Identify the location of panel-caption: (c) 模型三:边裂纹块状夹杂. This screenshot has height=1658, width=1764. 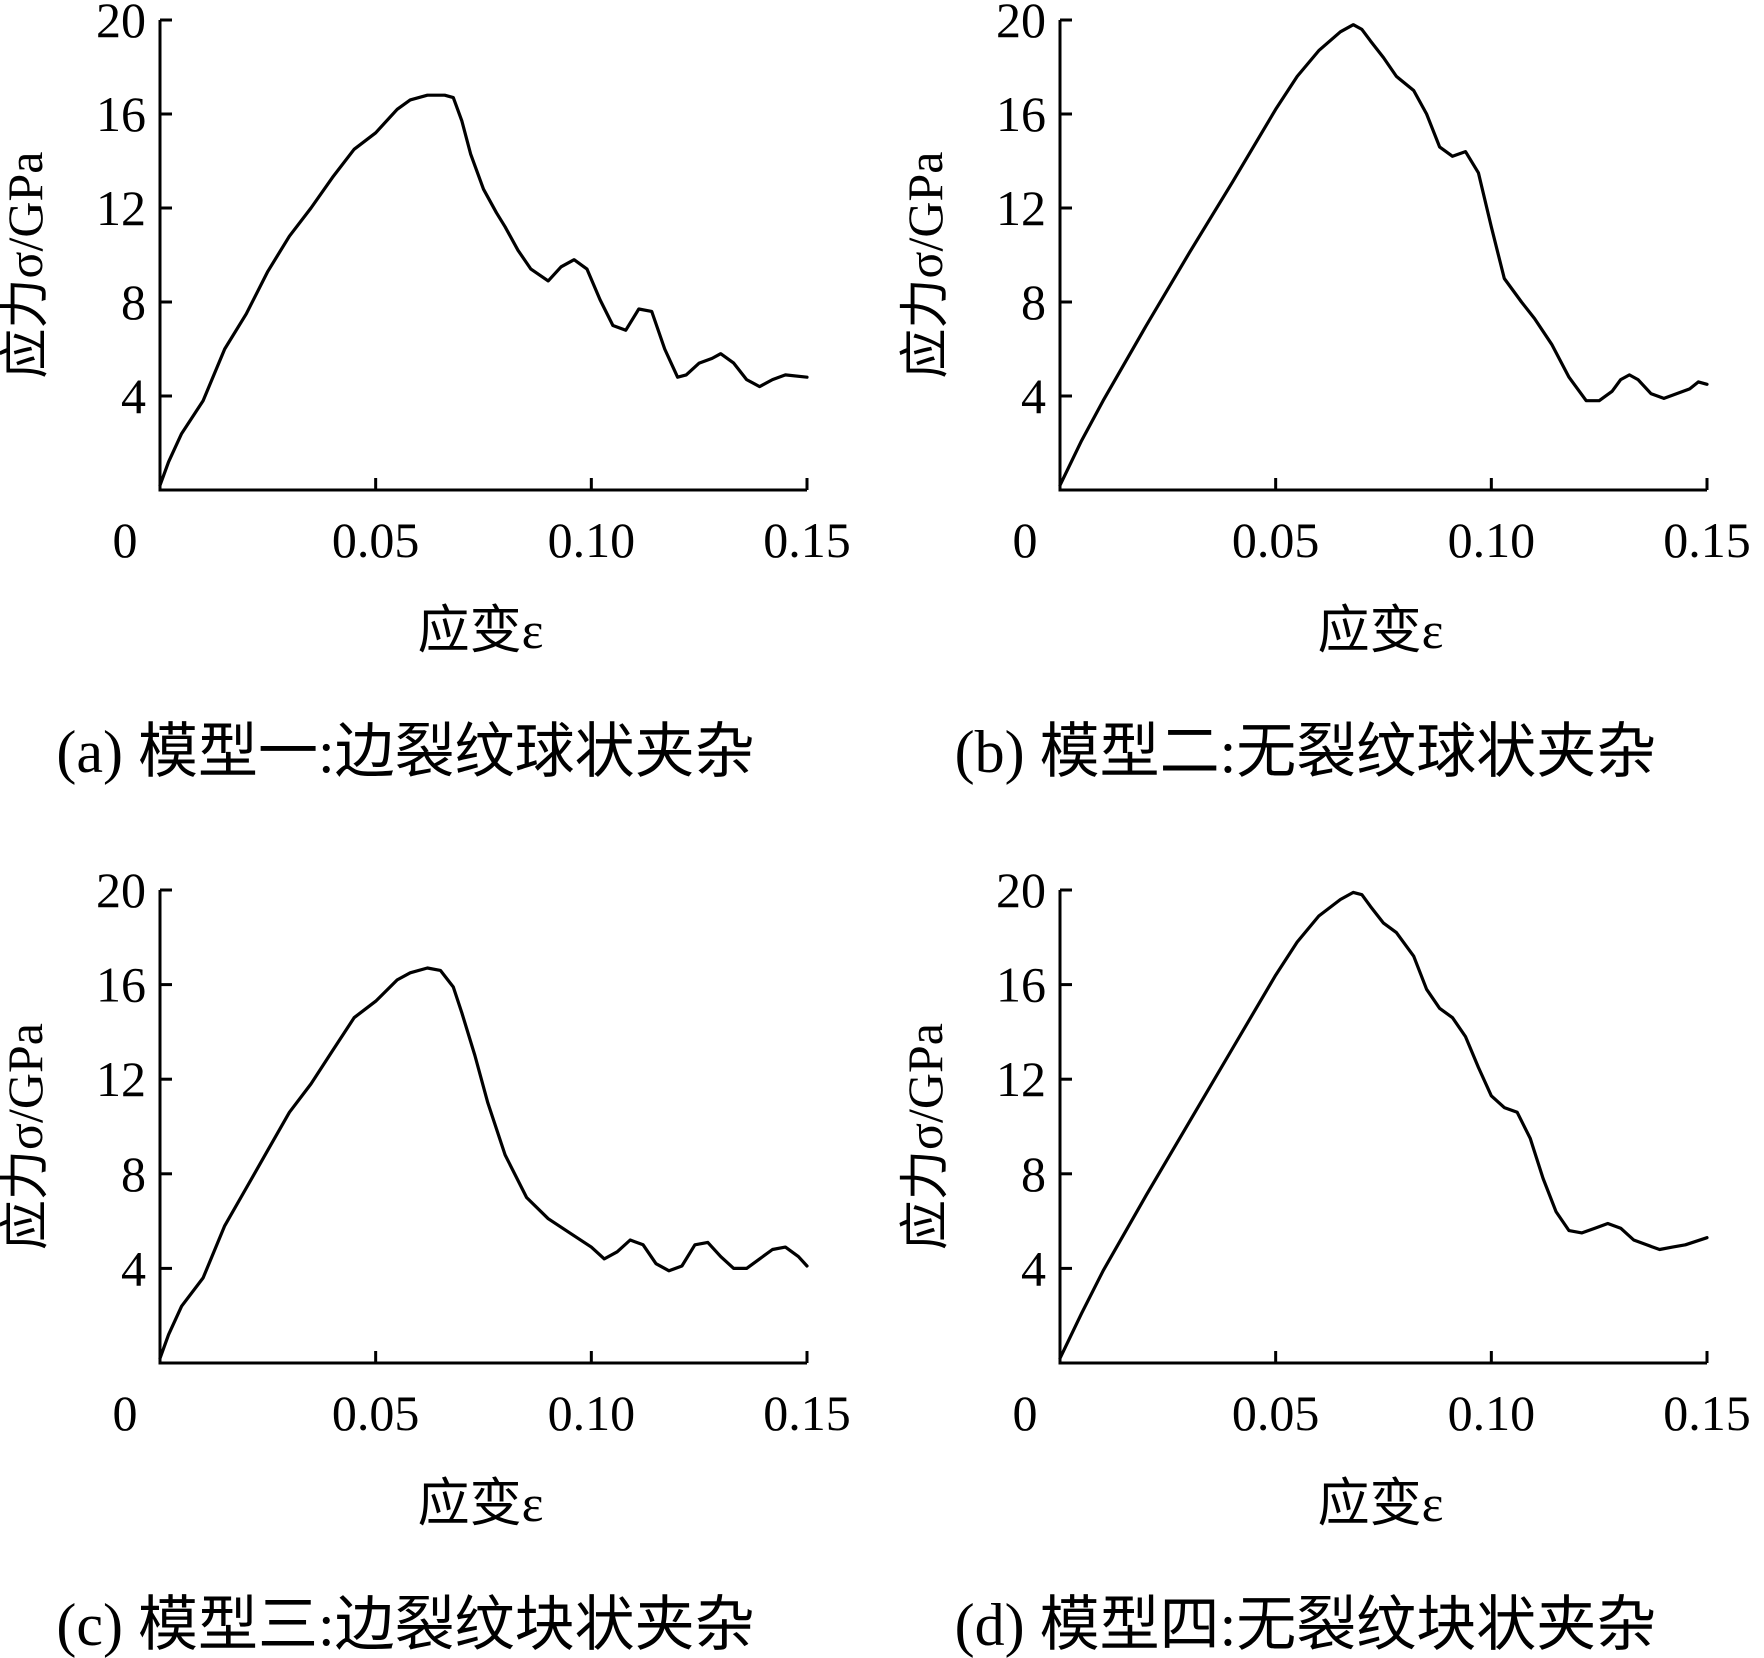
(405, 1625).